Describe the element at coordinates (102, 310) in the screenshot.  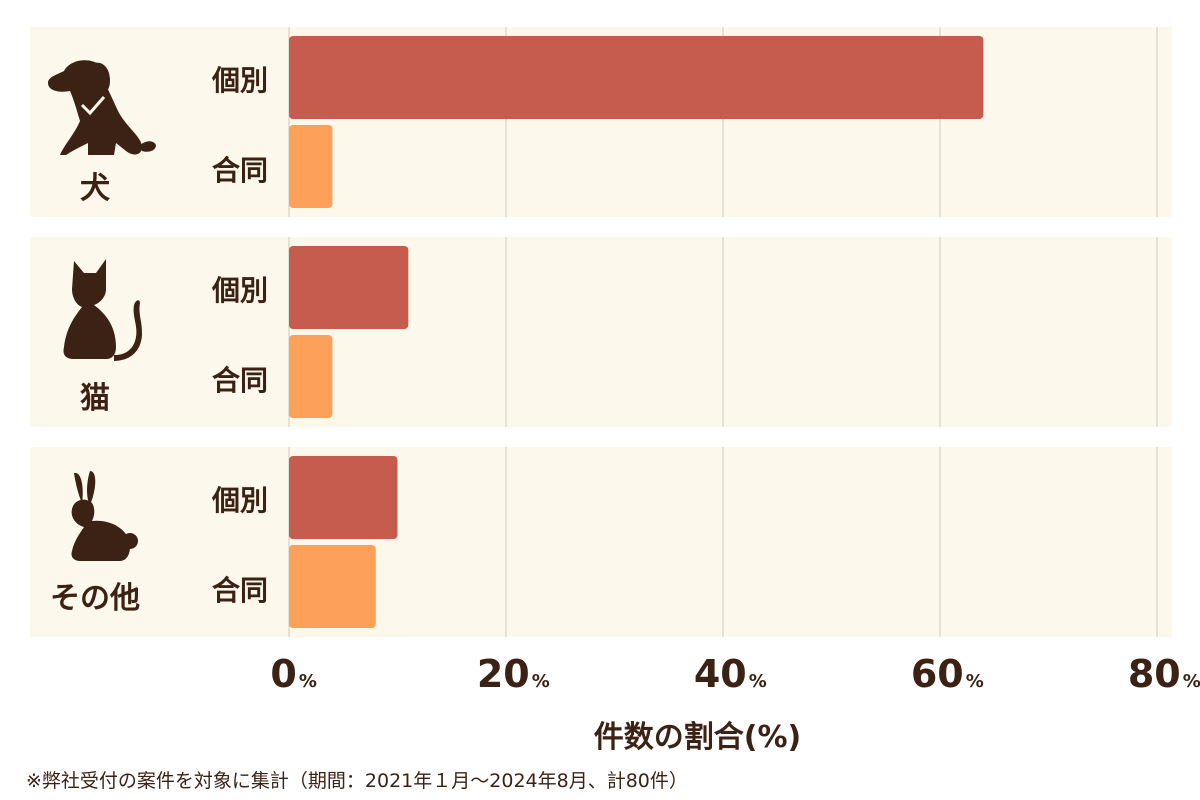
I see `cat-icon` at that location.